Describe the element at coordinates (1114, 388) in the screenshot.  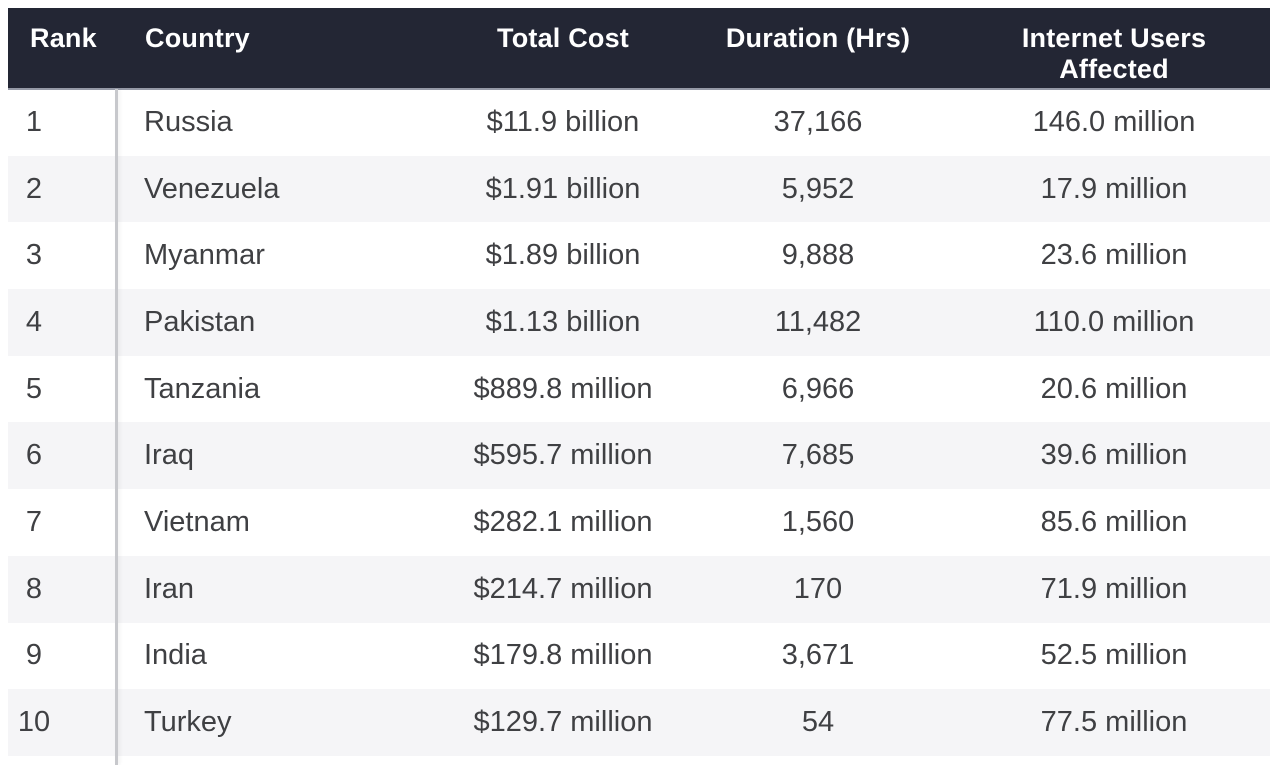
I see `users-affected-cell: 20.6 million` at that location.